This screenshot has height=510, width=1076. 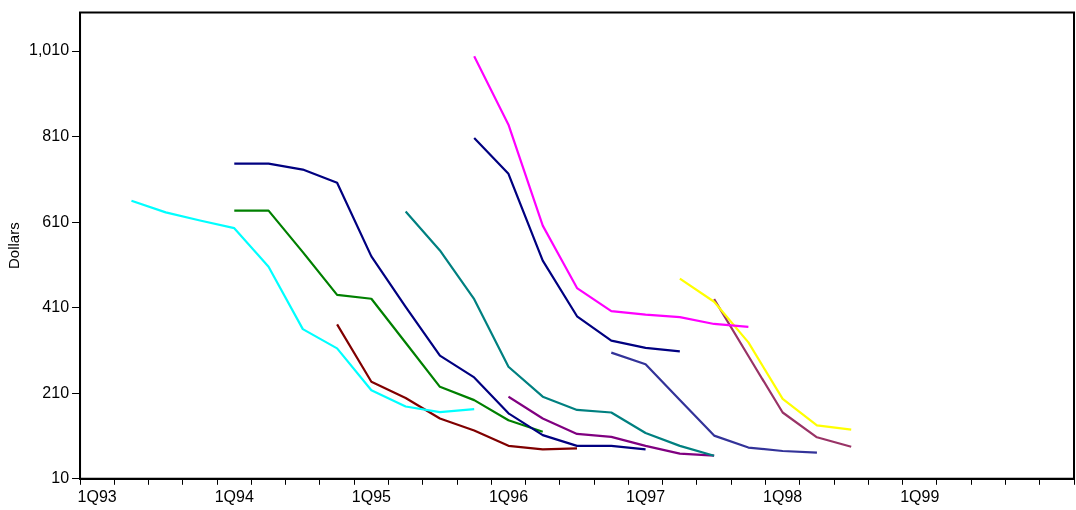 What do you see at coordinates (56, 307) in the screenshot?
I see `y-tick-label: 410` at bounding box center [56, 307].